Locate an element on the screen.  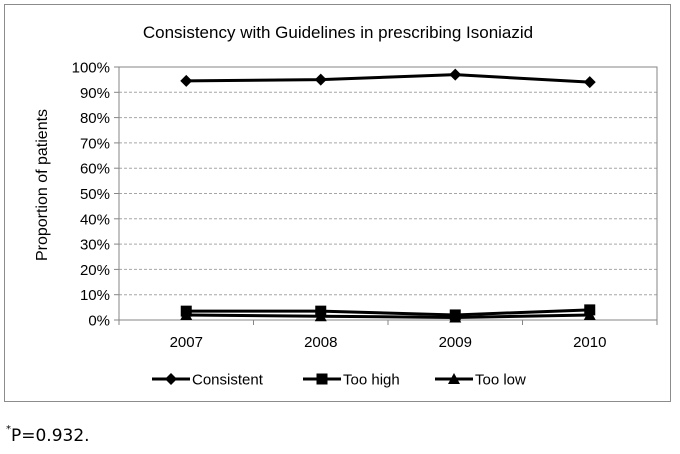
footnote: *P=0.932. is located at coordinates (48, 435).